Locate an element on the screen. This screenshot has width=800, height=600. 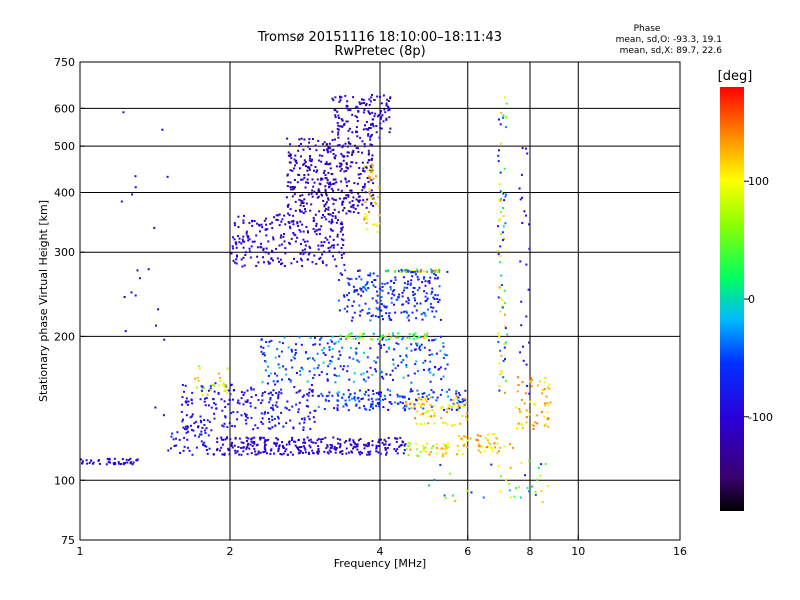
y-tick-label: 500 is located at coordinates (64, 146).